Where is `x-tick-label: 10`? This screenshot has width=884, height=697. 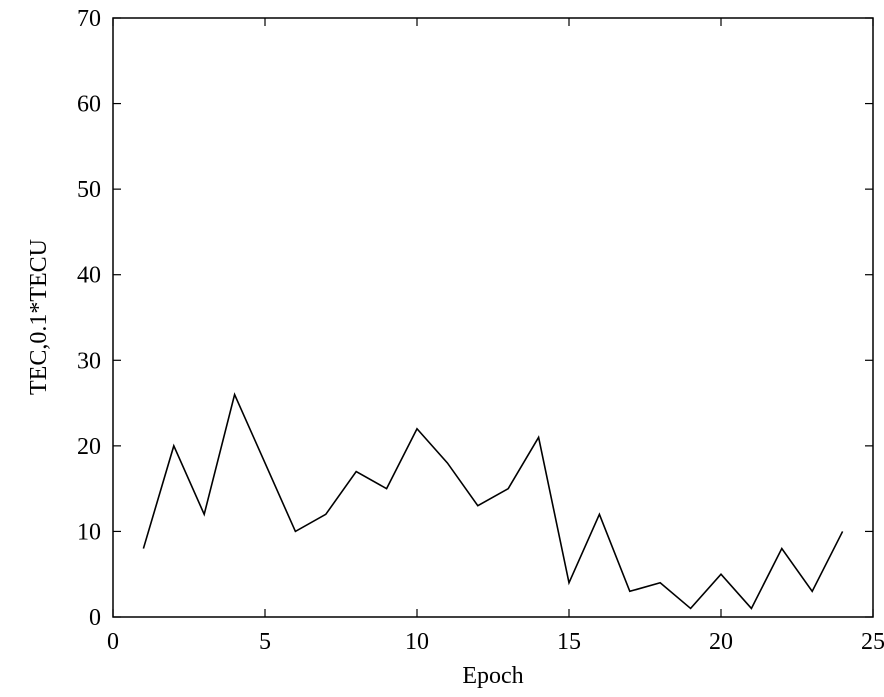 x-tick-label: 10 is located at coordinates (417, 642).